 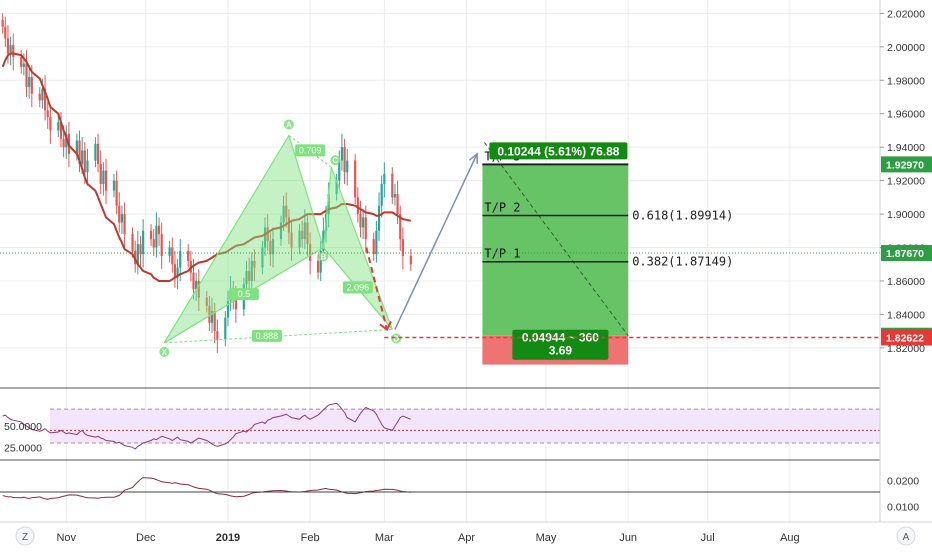 What do you see at coordinates (310, 538) in the screenshot?
I see `time-axis-label: Feb` at bounding box center [310, 538].